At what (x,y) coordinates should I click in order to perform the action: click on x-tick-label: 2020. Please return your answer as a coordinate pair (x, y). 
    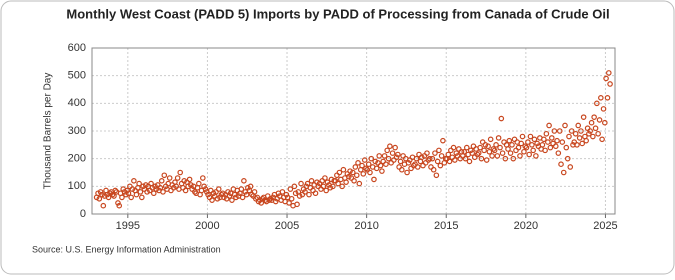
    Looking at the image, I should click on (526, 226).